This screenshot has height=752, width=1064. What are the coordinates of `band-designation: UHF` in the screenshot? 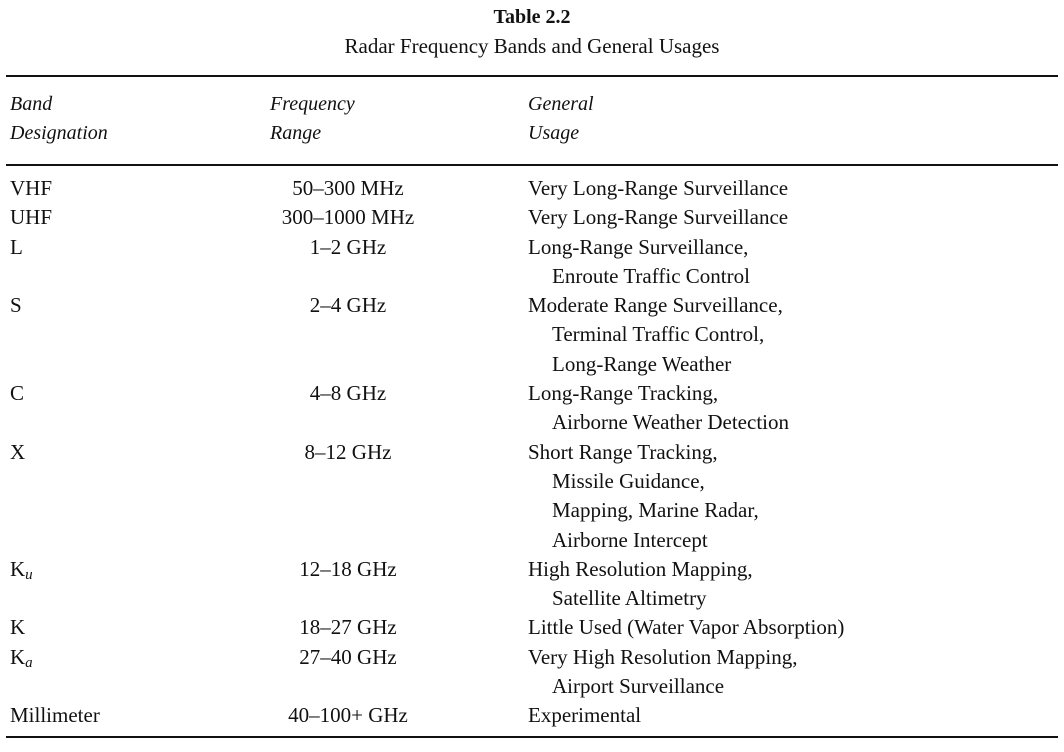 It's located at (31, 217).